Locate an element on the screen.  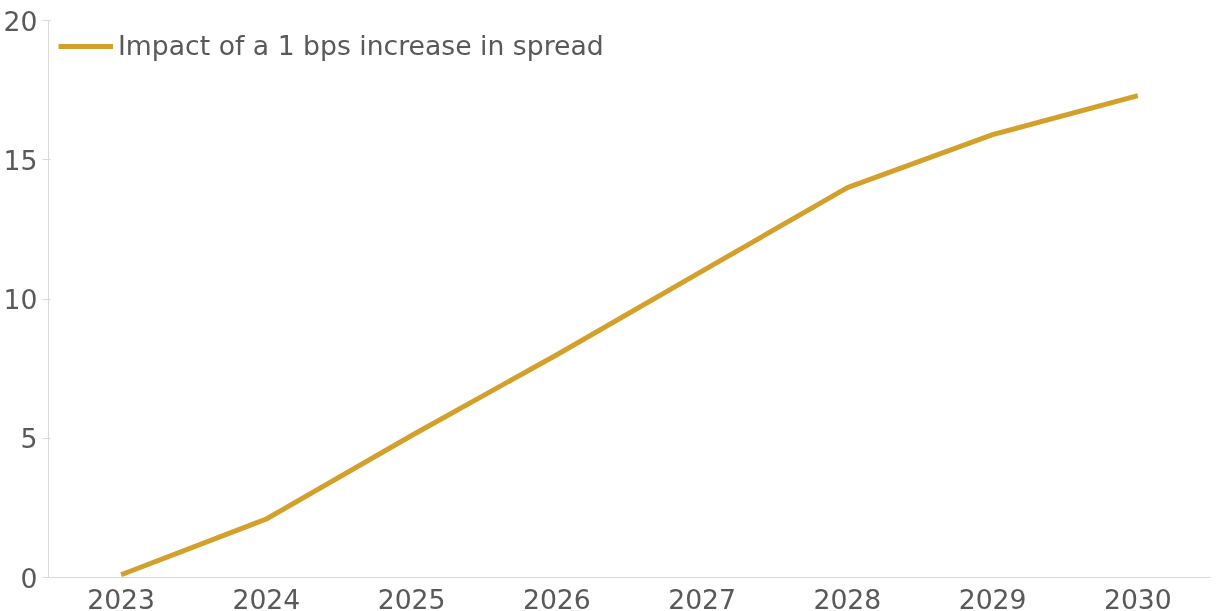
x-tick-label: 2023 is located at coordinates (121, 597).